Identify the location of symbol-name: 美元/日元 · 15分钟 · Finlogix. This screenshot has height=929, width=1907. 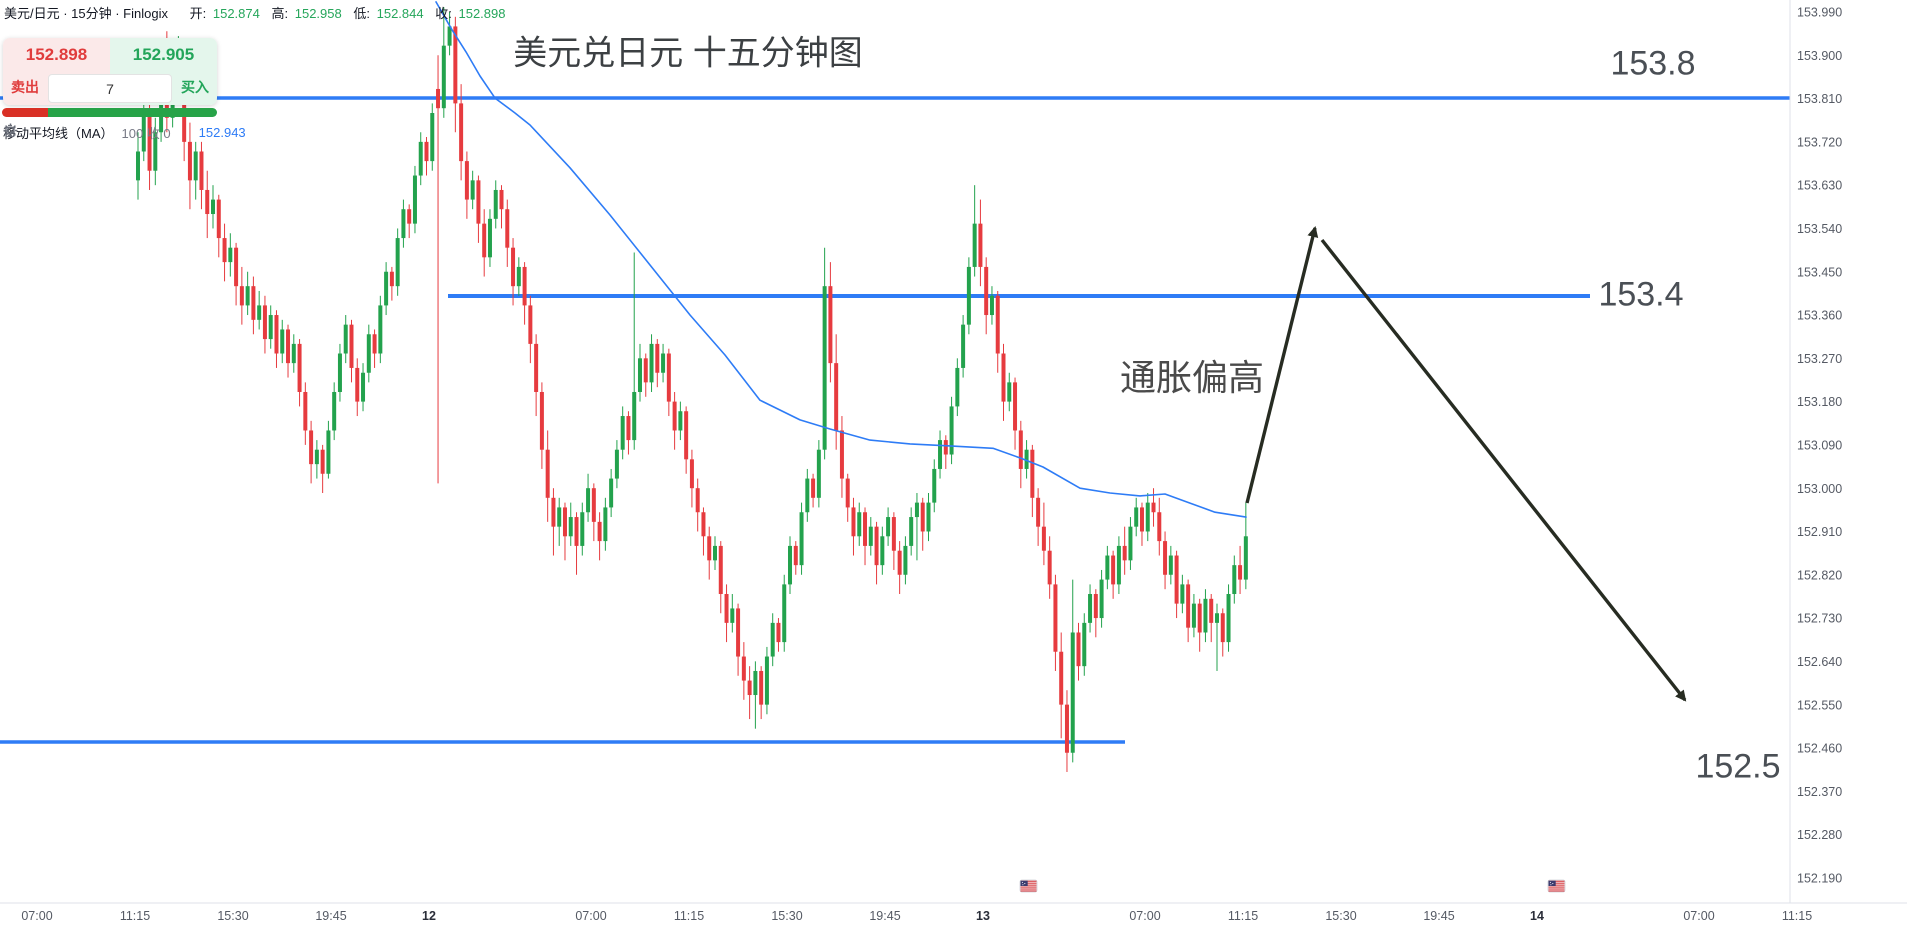
(86, 13).